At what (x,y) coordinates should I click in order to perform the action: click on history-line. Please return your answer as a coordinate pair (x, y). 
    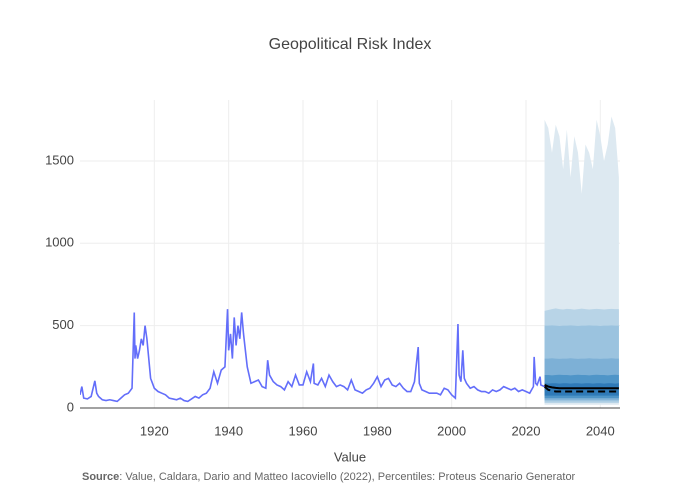
    Looking at the image, I should click on (312, 356).